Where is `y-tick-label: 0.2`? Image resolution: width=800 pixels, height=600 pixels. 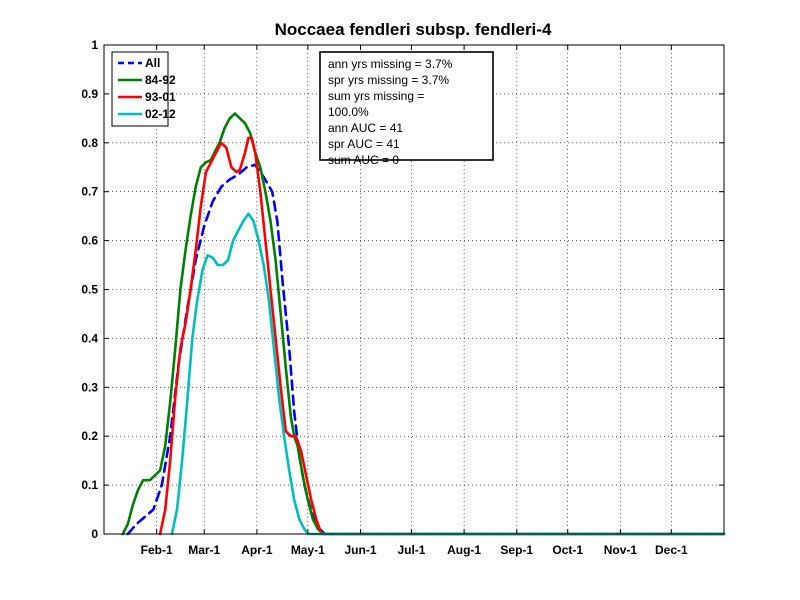
y-tick-label: 0.2 is located at coordinates (89, 436).